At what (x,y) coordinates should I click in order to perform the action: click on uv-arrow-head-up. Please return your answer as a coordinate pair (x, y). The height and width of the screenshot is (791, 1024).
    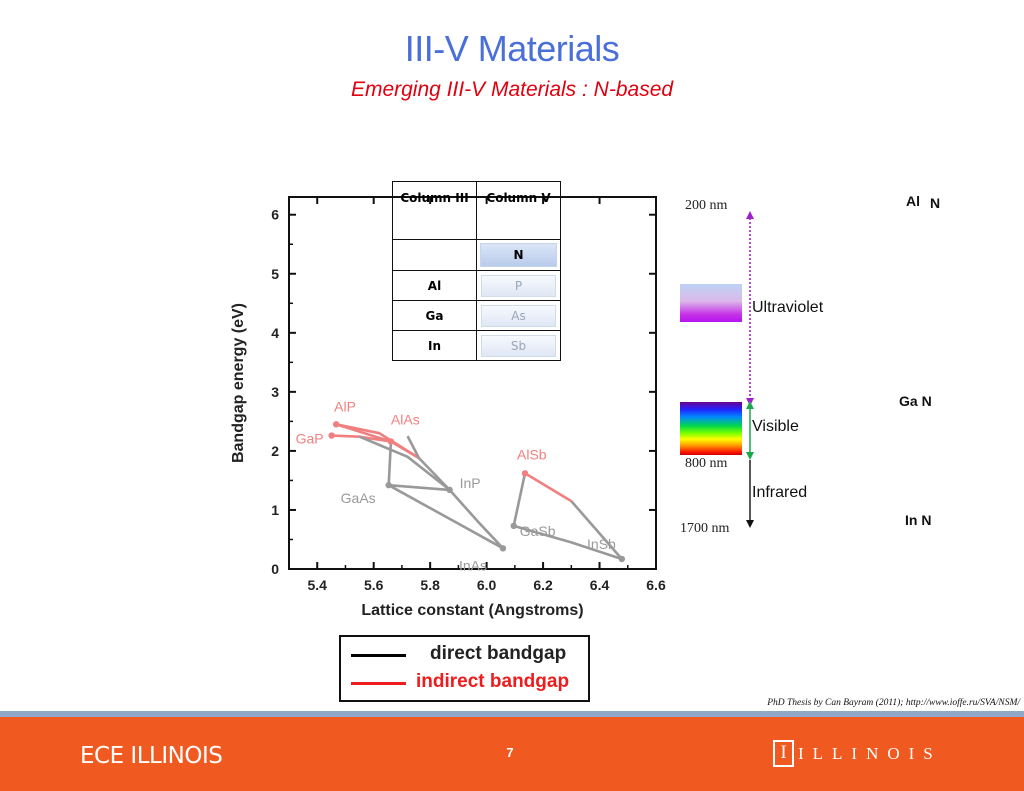
    Looking at the image, I should click on (750, 215).